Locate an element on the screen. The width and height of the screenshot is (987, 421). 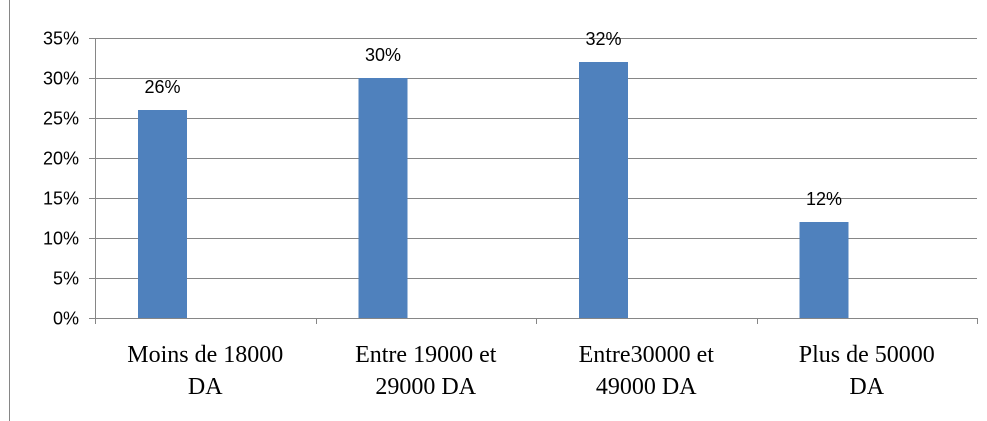
data-label: 26% is located at coordinates (162, 87).